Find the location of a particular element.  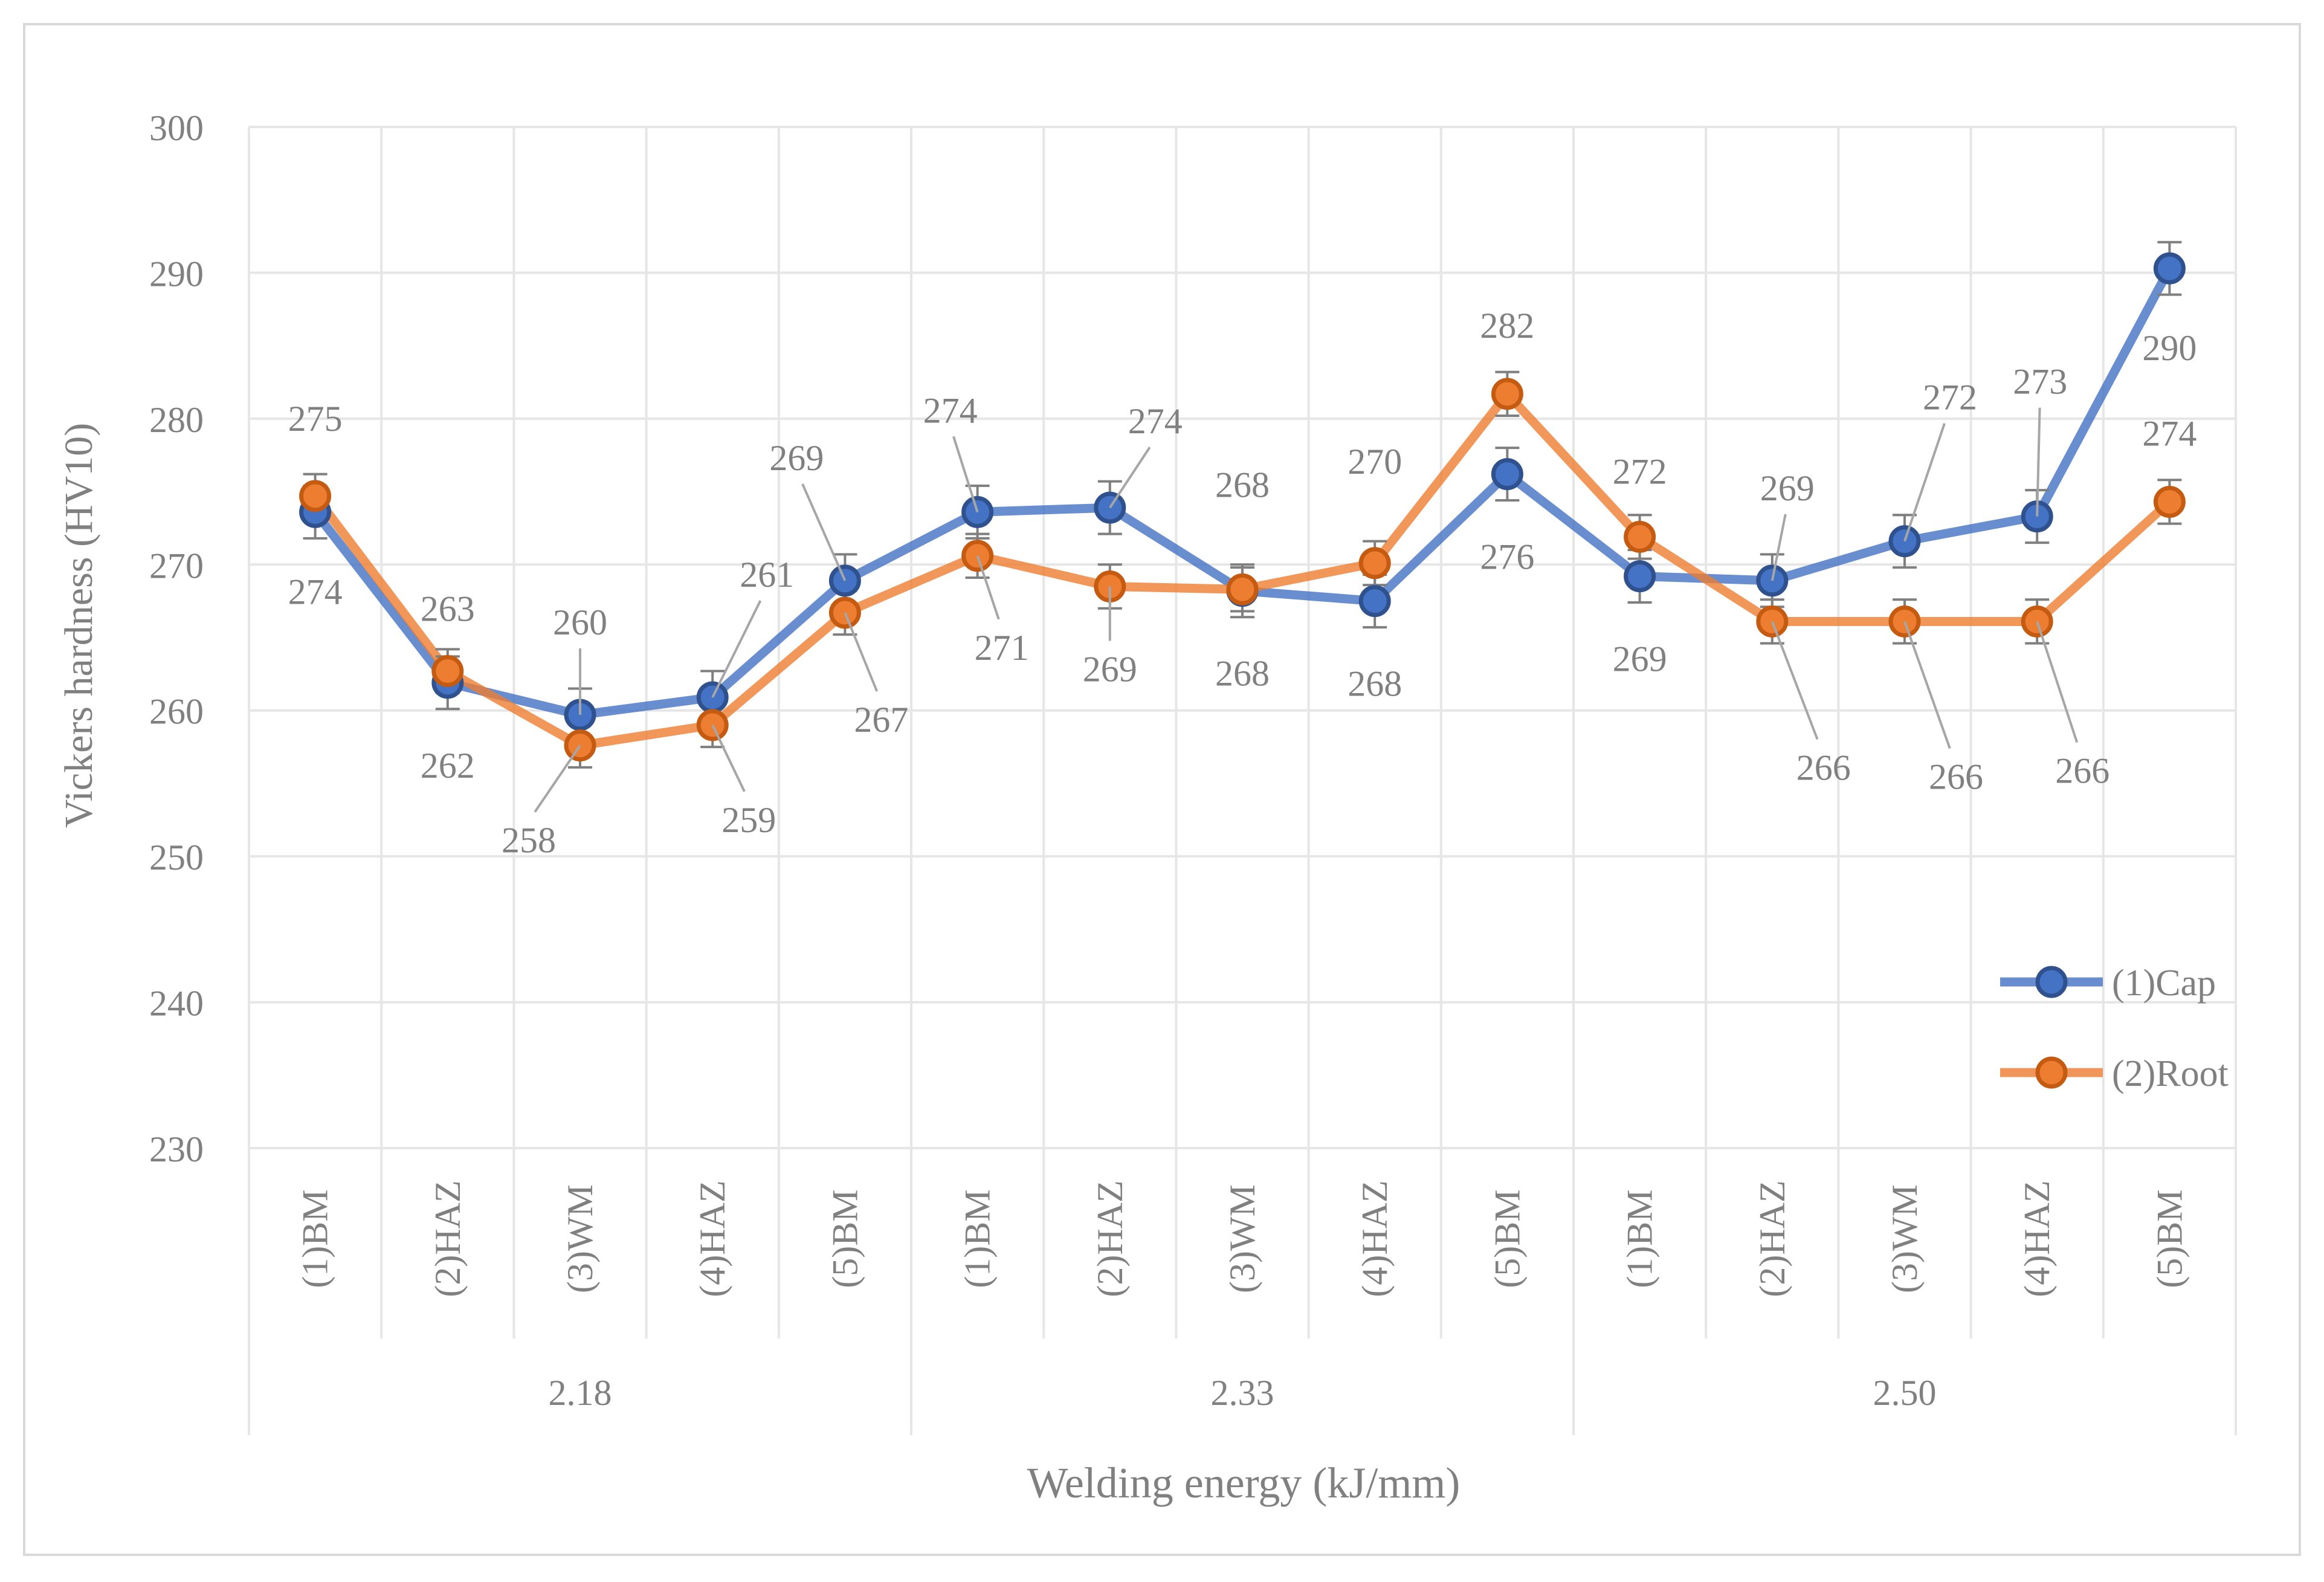

x-axis-title: Welding energy (kJ/mm) is located at coordinates (1244, 1483).